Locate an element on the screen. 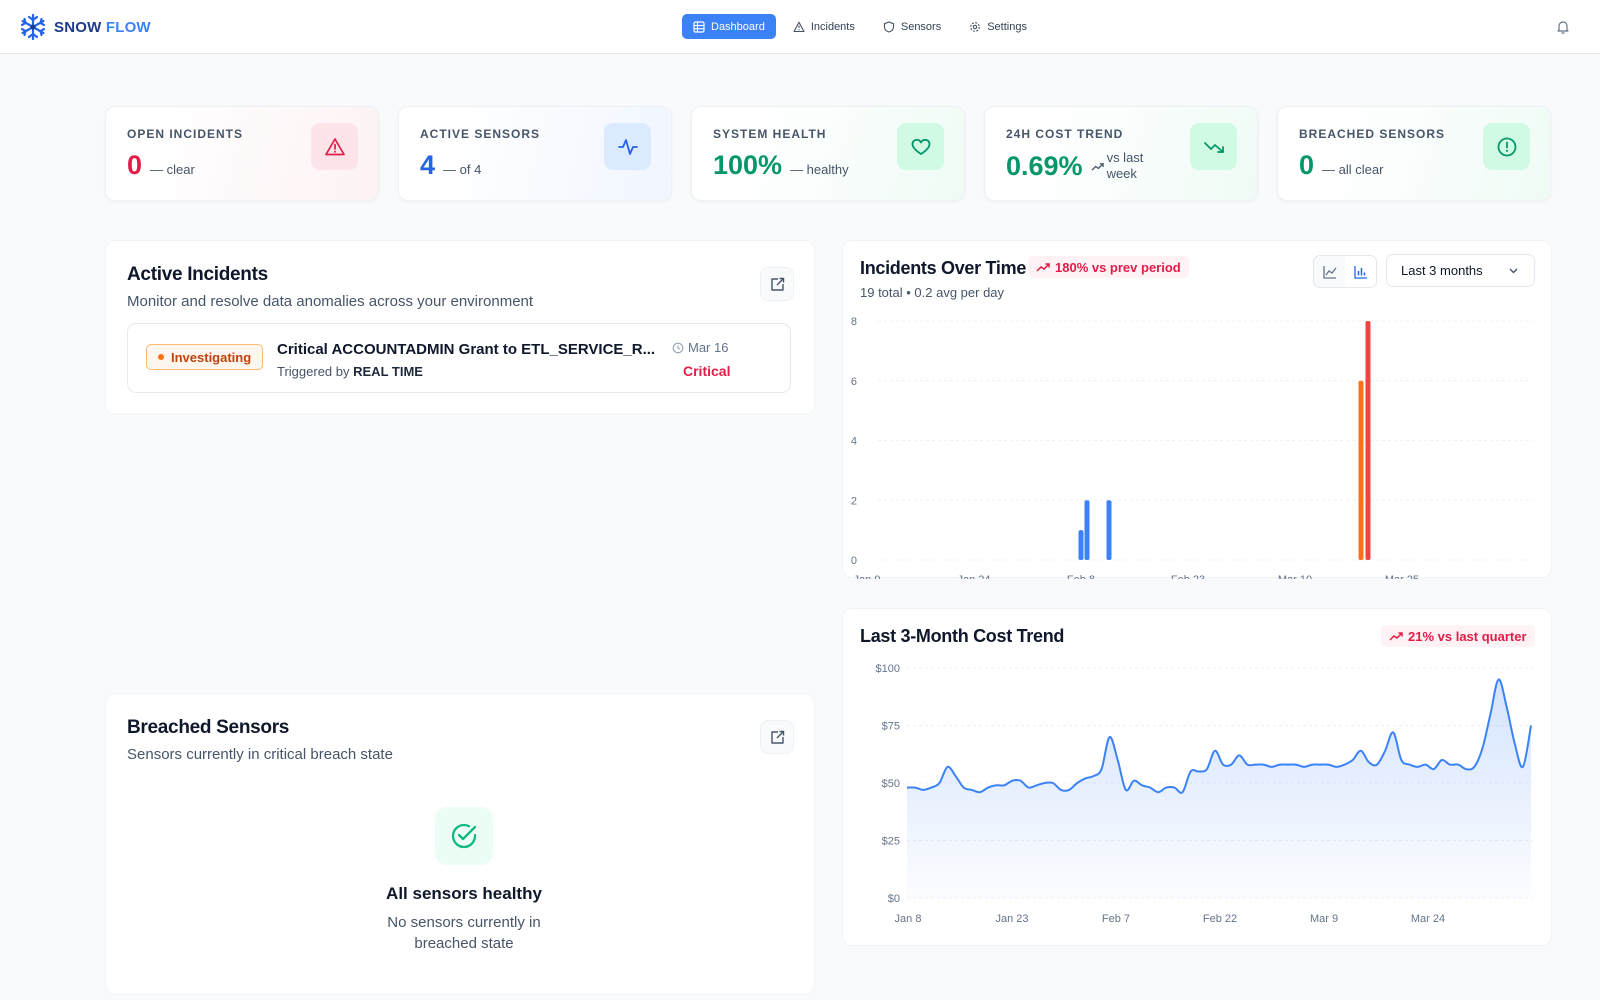  y-tick-label: $100 is located at coordinates (888, 669).